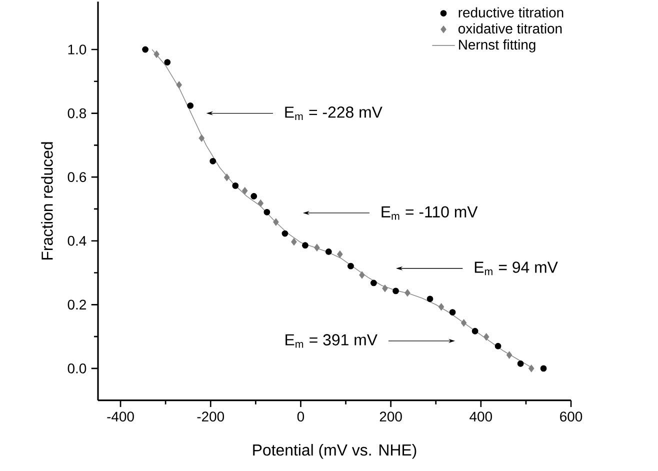 This screenshot has width=658, height=471. I want to click on y-tick-label: 0.4, so click(77, 241).